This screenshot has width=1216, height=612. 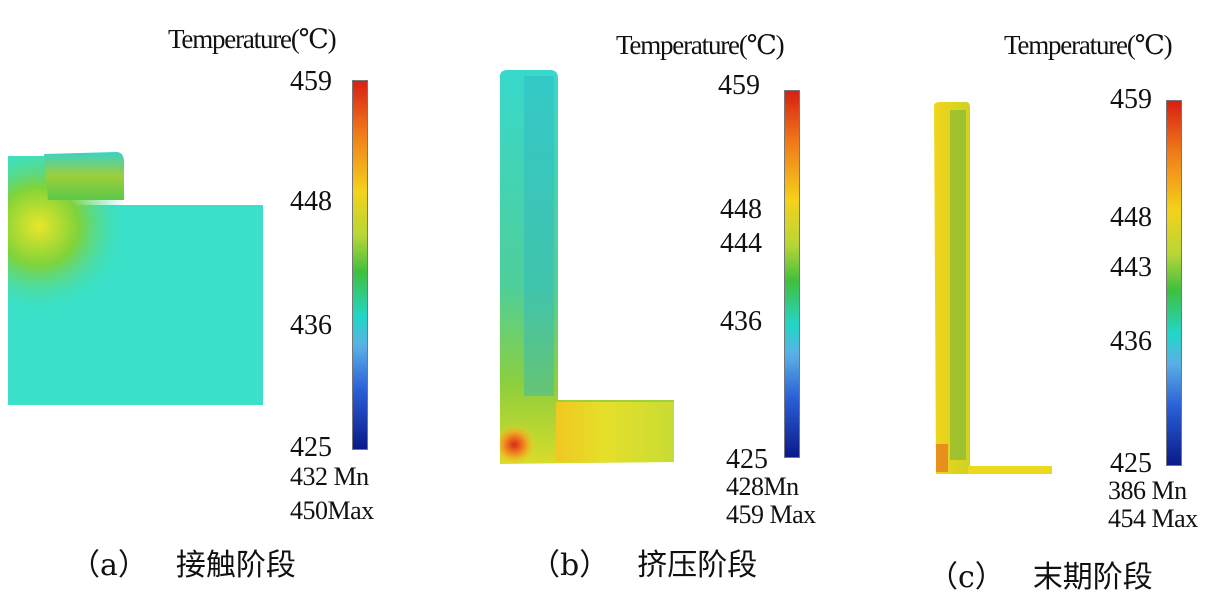 I want to click on caption-a: （a） 接触阶段, so click(x=183, y=562).